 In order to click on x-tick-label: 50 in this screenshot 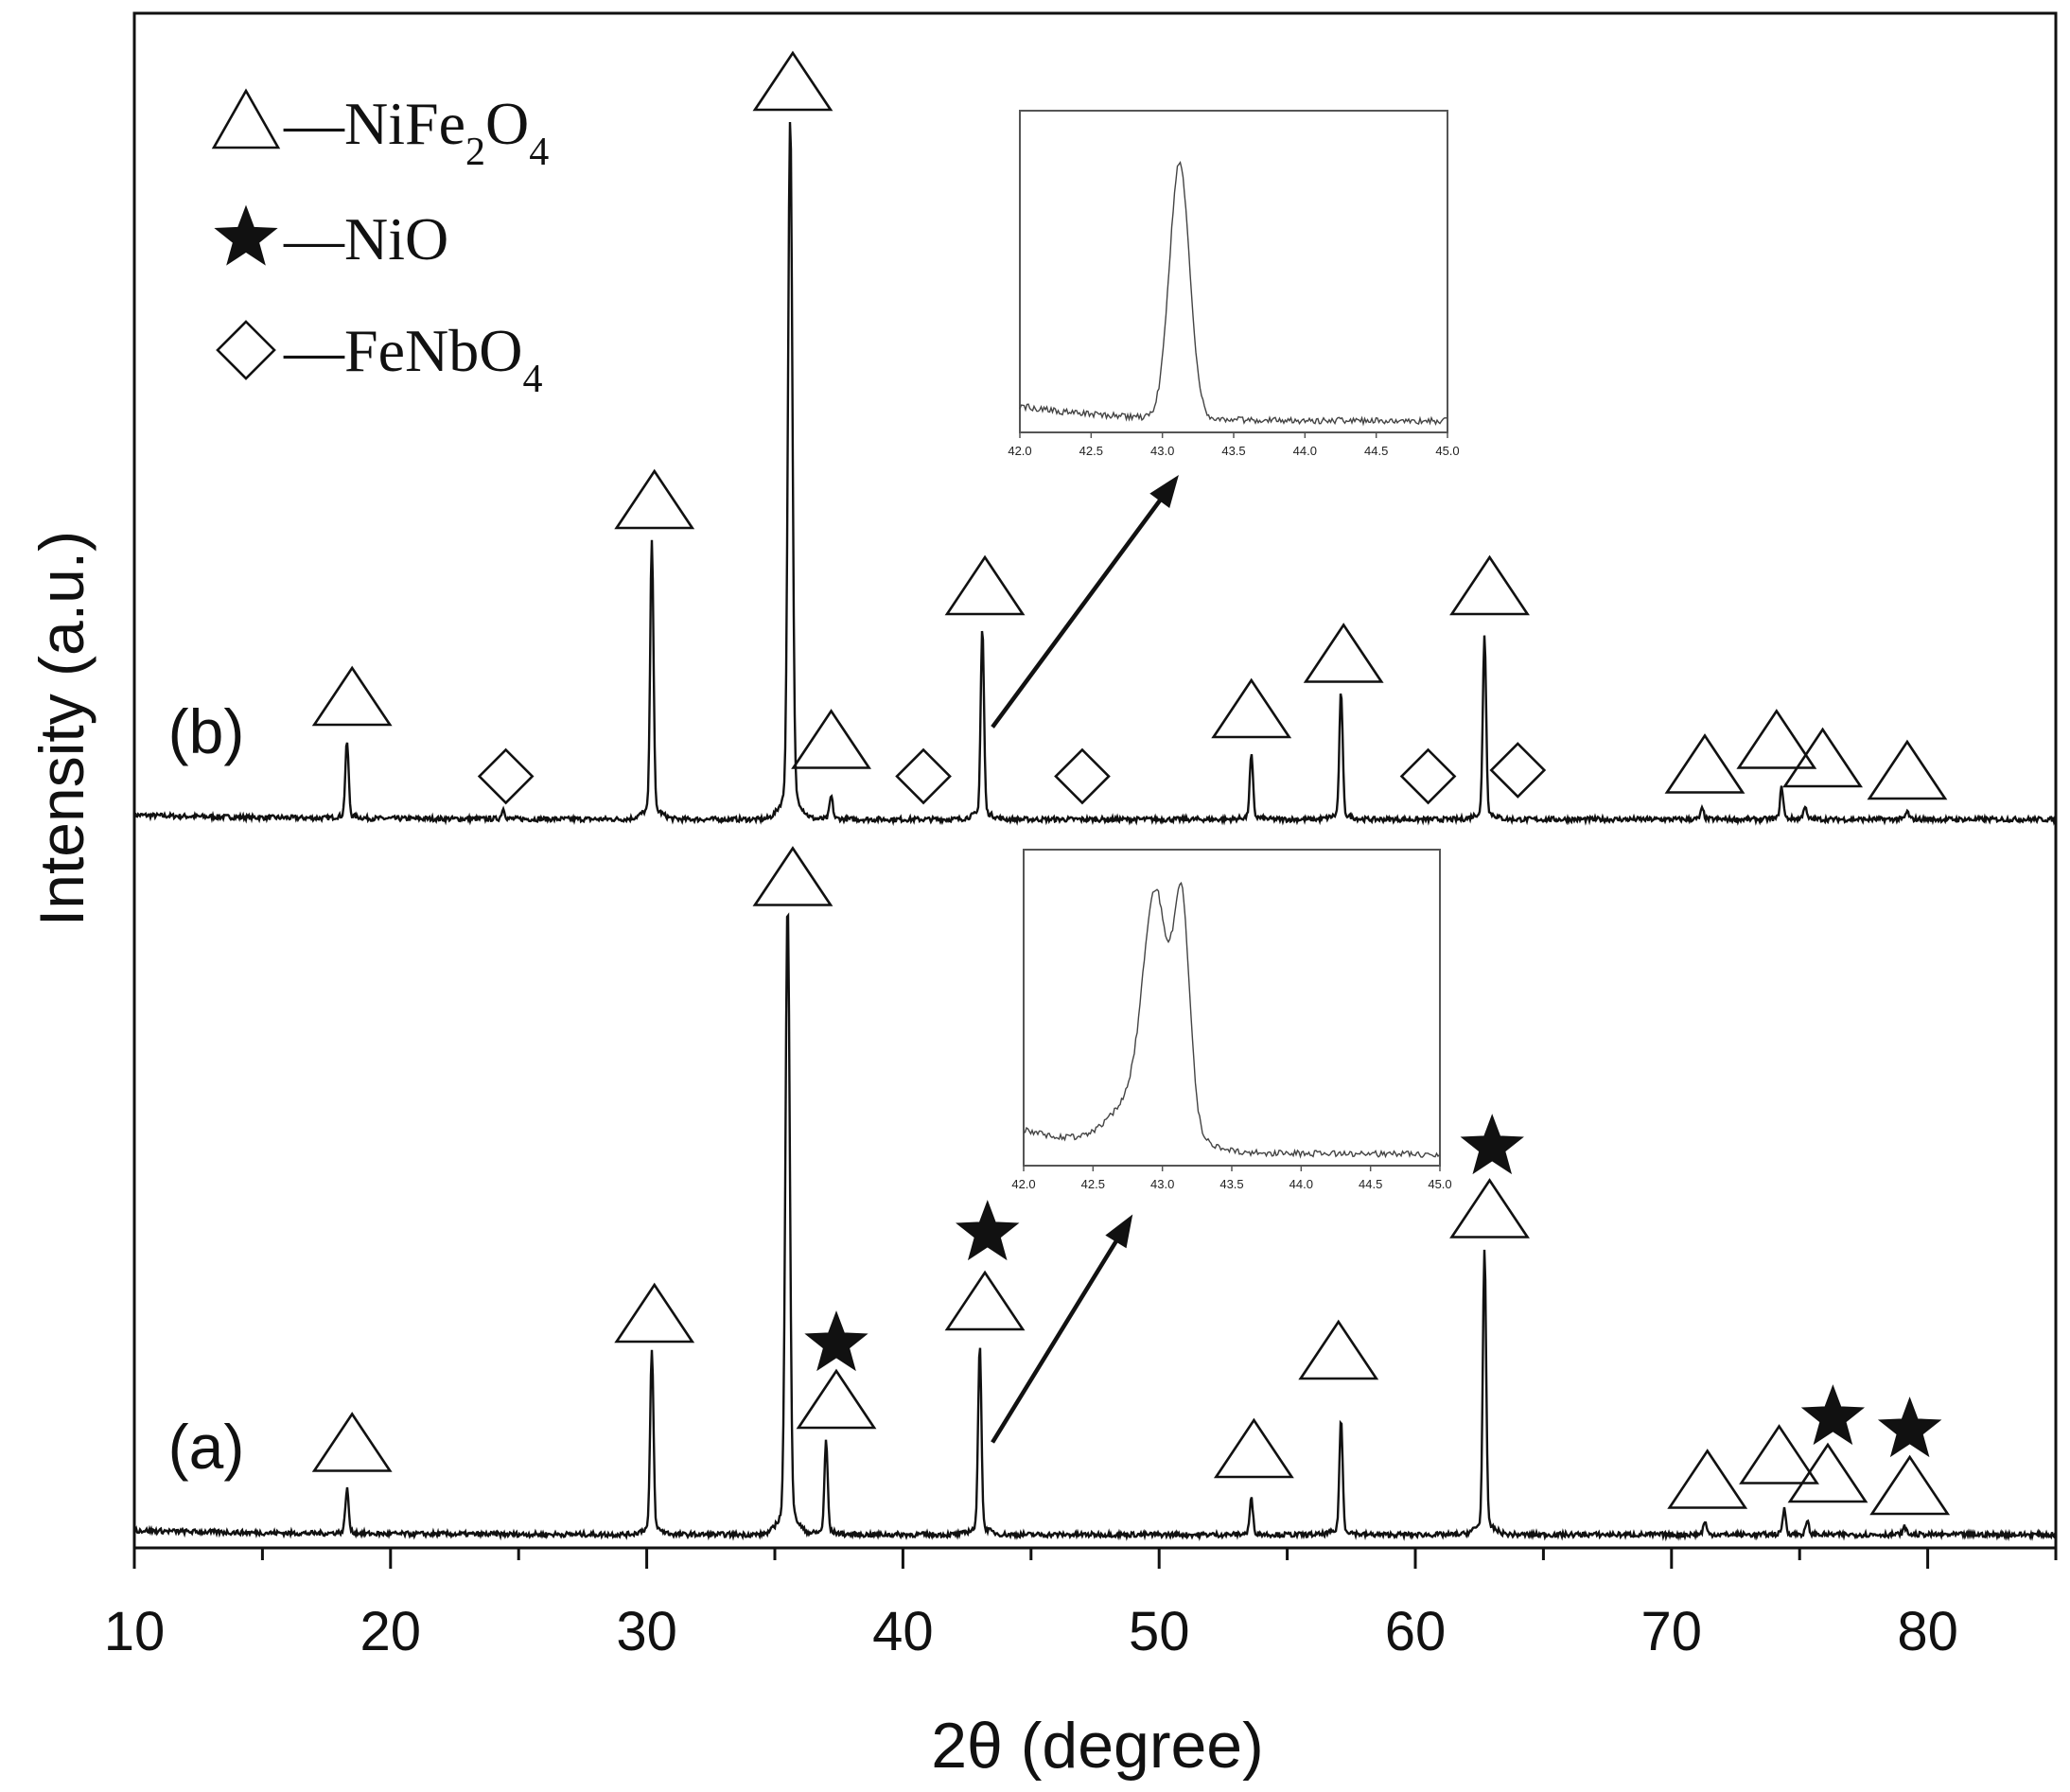, I will do `click(1159, 1631)`.